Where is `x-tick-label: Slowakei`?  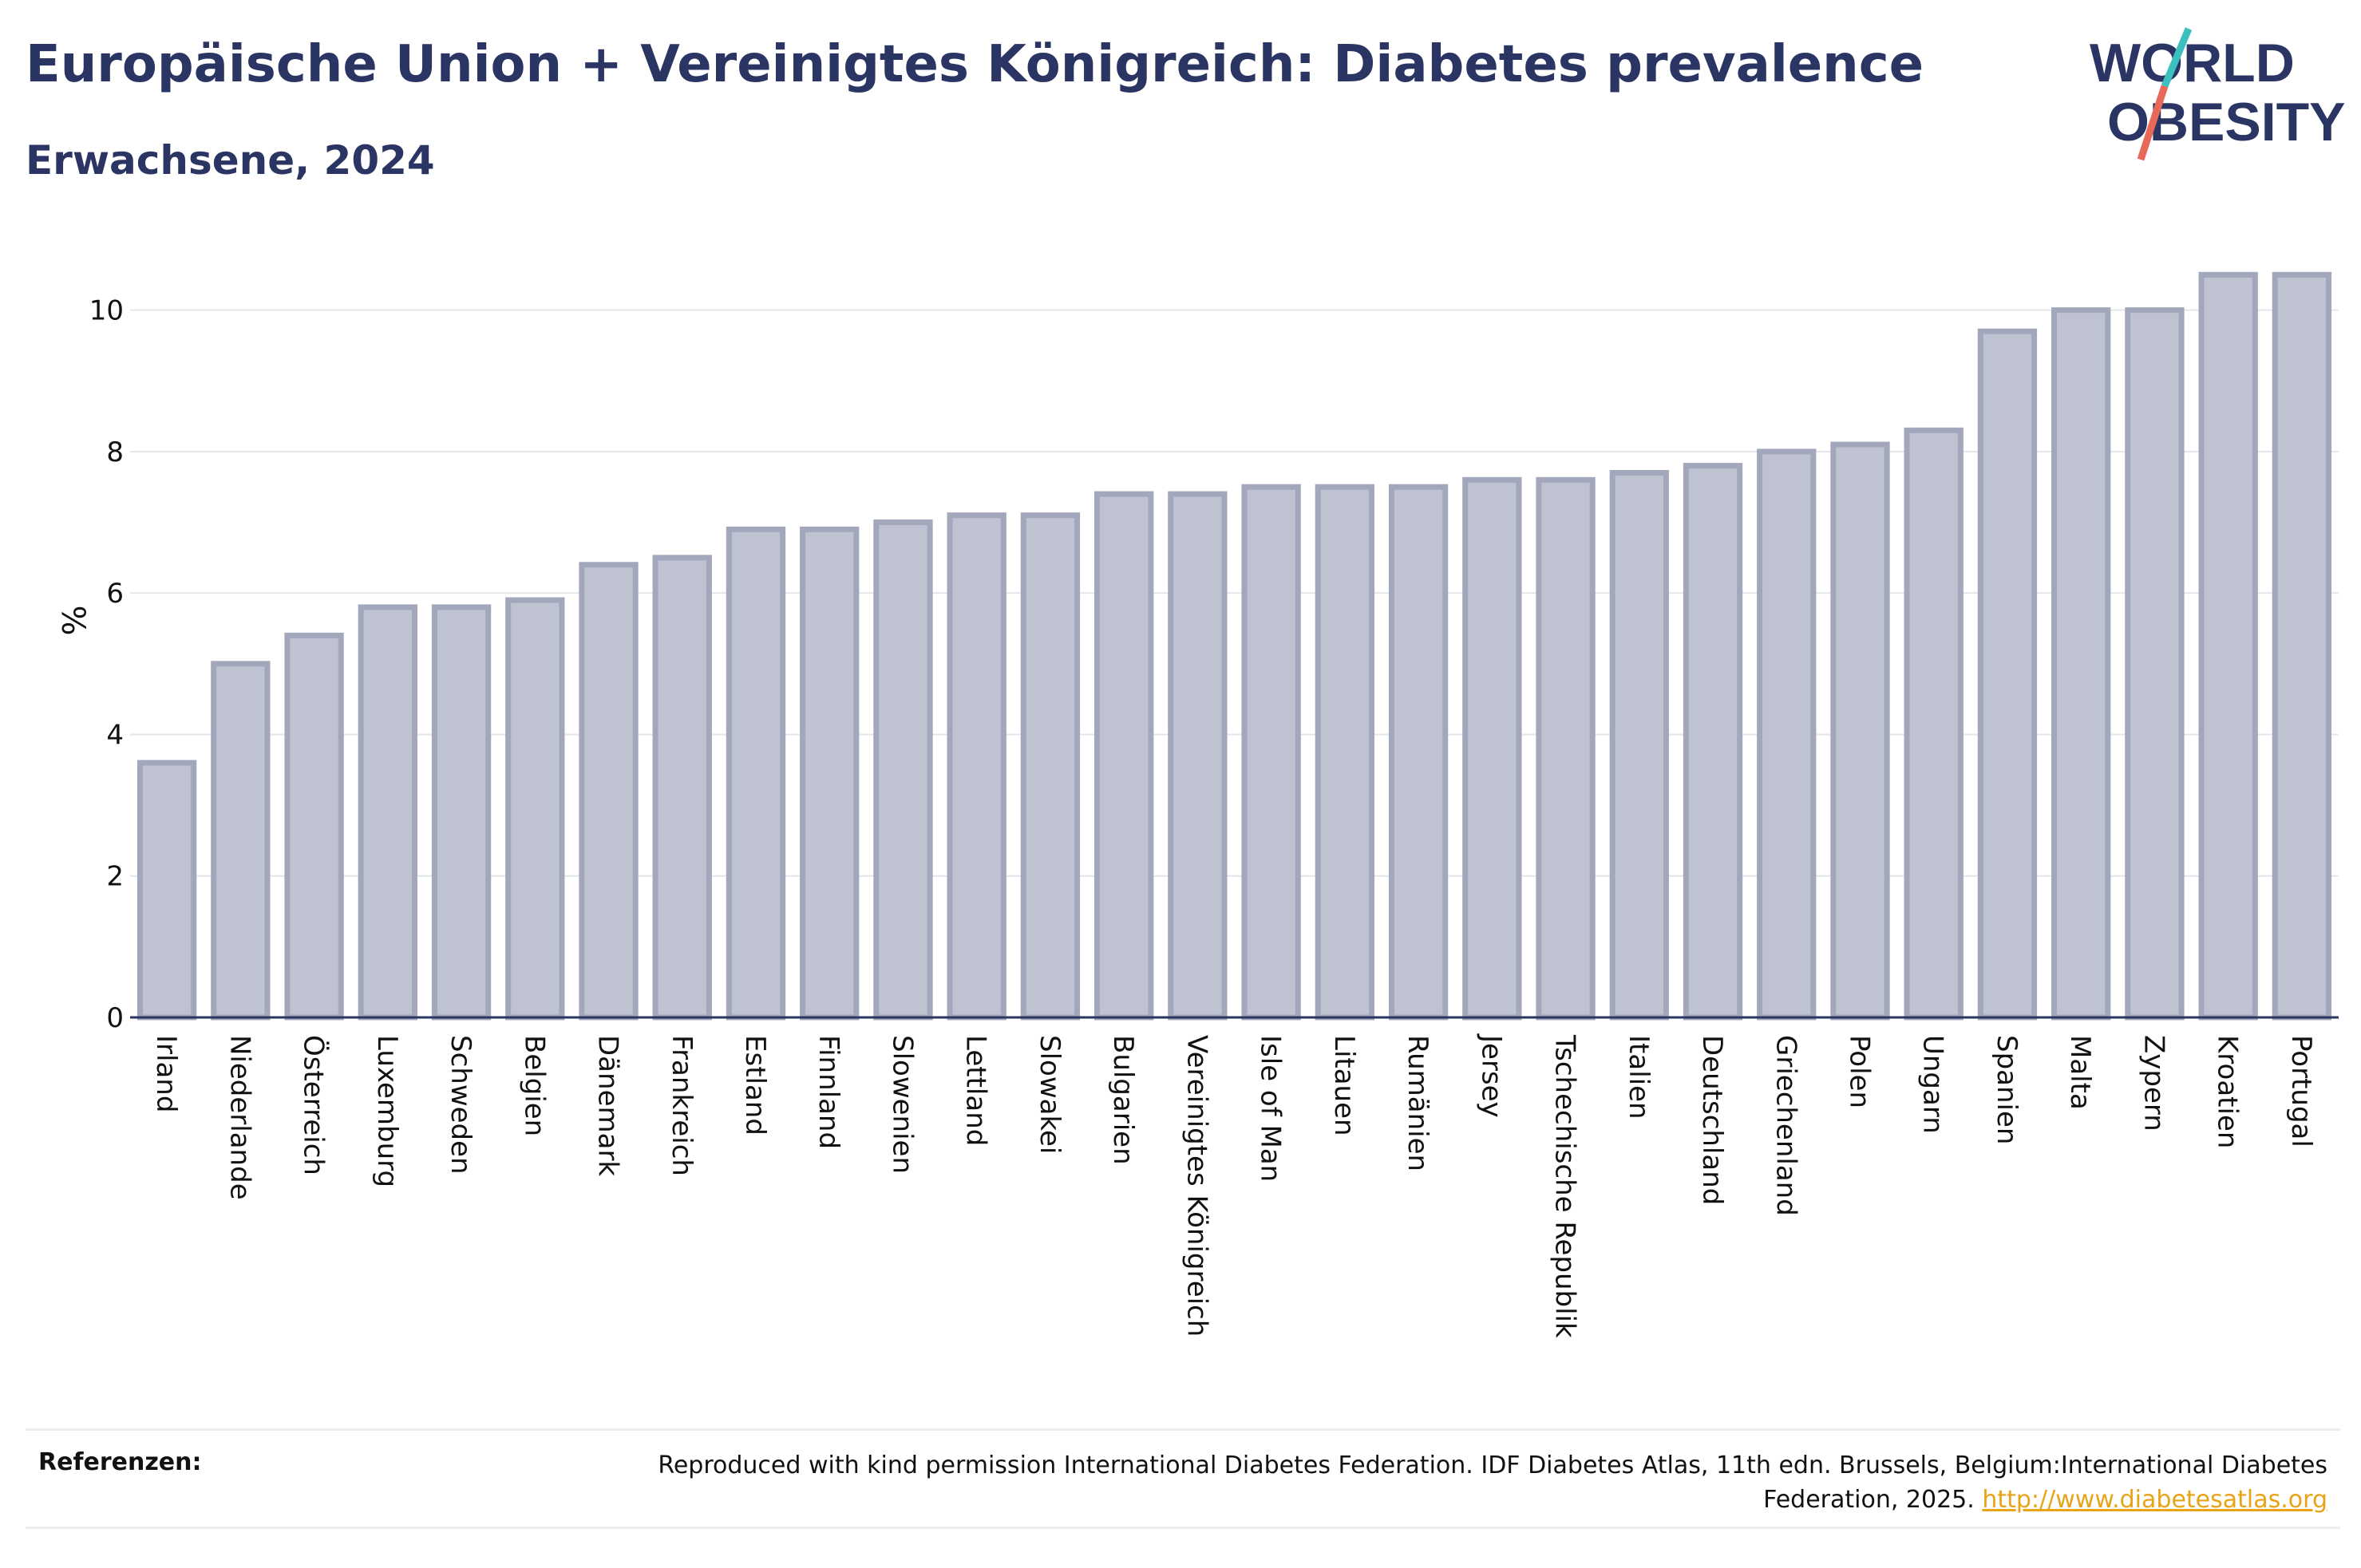 x-tick-label: Slowakei is located at coordinates (1050, 1094).